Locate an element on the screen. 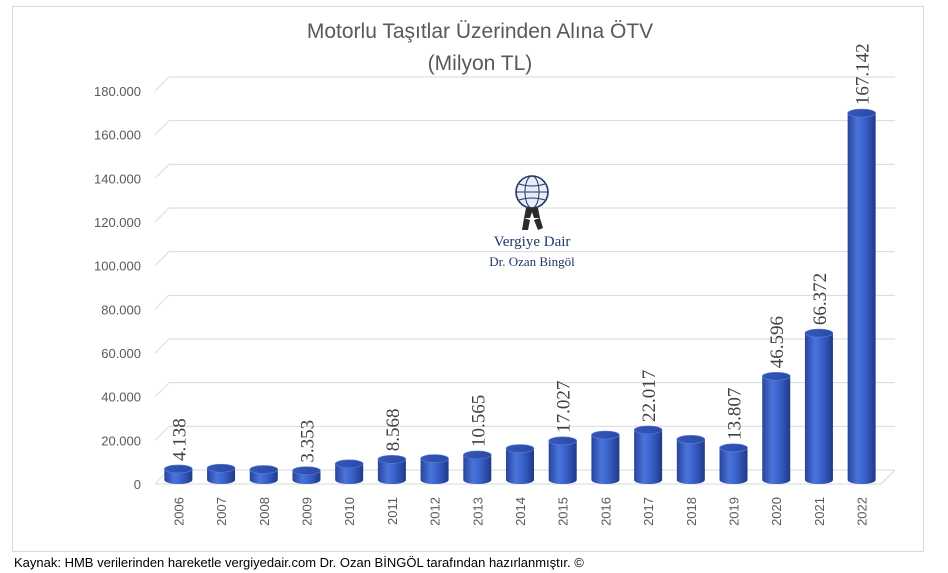  x-tick-label: 2007 is located at coordinates (221, 511).